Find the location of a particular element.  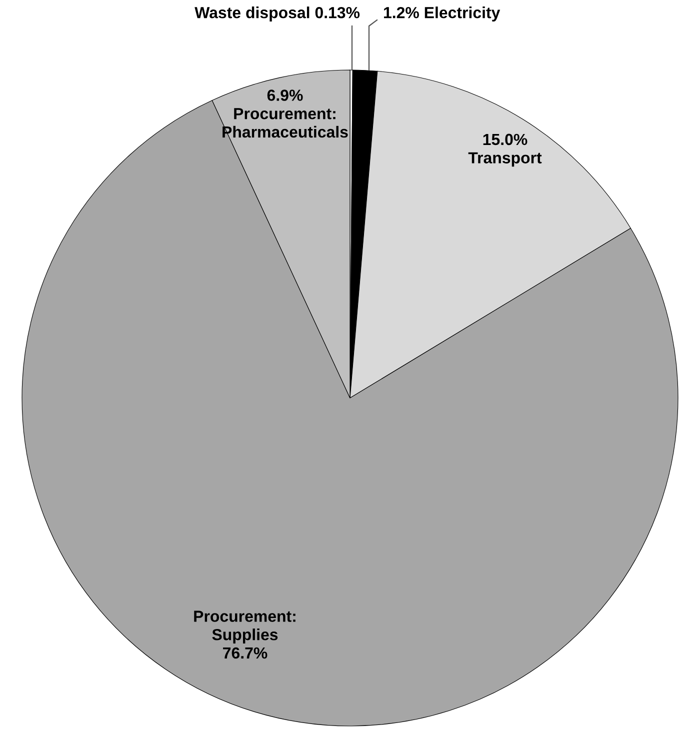

data-label: 6.9% is located at coordinates (285, 95).